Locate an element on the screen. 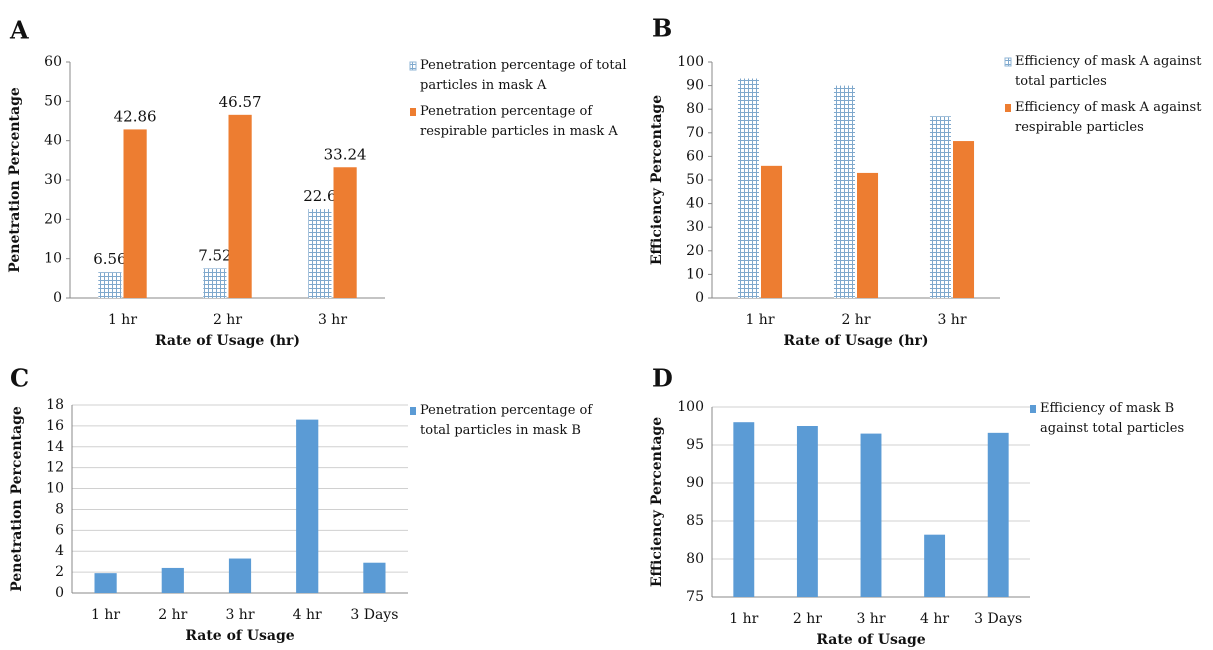 The image size is (1213, 650). y-tick-label: 2 is located at coordinates (59, 572).